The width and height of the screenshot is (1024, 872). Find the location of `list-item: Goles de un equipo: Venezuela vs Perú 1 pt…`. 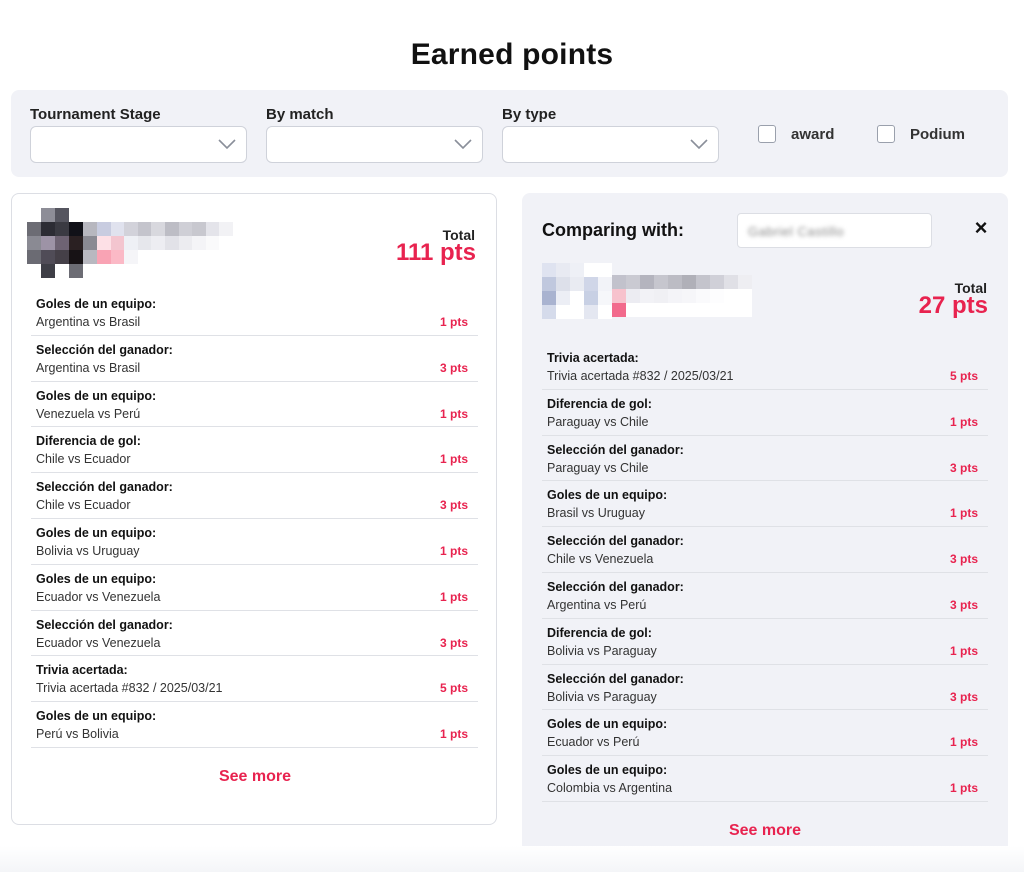

list-item: Goles de un equipo: Venezuela vs Perú 1 pt… is located at coordinates (254, 405).